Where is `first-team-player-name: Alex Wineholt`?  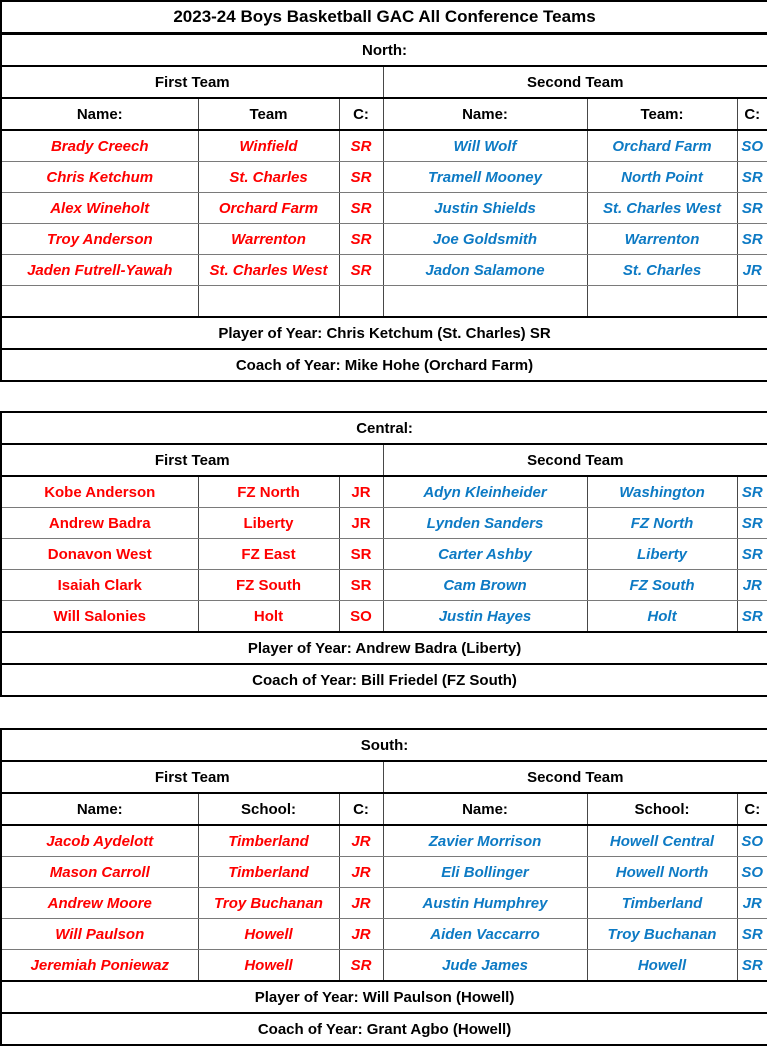
first-team-player-name: Alex Wineholt is located at coordinates (99, 208).